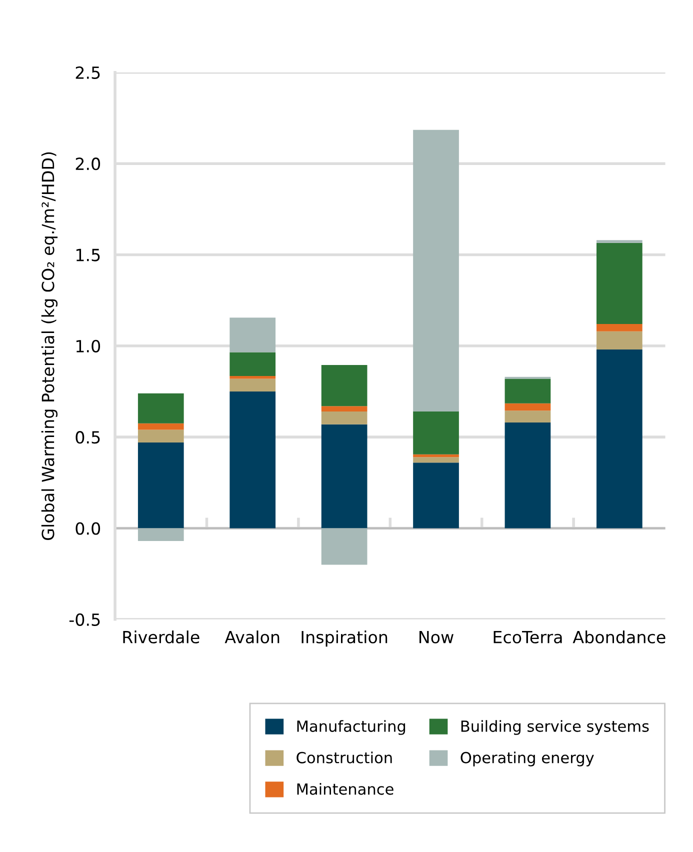 This screenshot has width=693, height=852. What do you see at coordinates (344, 758) in the screenshot?
I see `legend-label: Construction` at bounding box center [344, 758].